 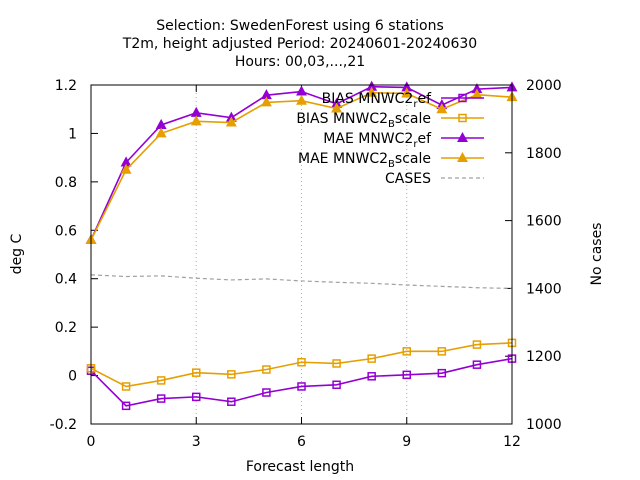 What do you see at coordinates (434, 179) in the screenshot?
I see `legend-entry: CASES` at bounding box center [434, 179].